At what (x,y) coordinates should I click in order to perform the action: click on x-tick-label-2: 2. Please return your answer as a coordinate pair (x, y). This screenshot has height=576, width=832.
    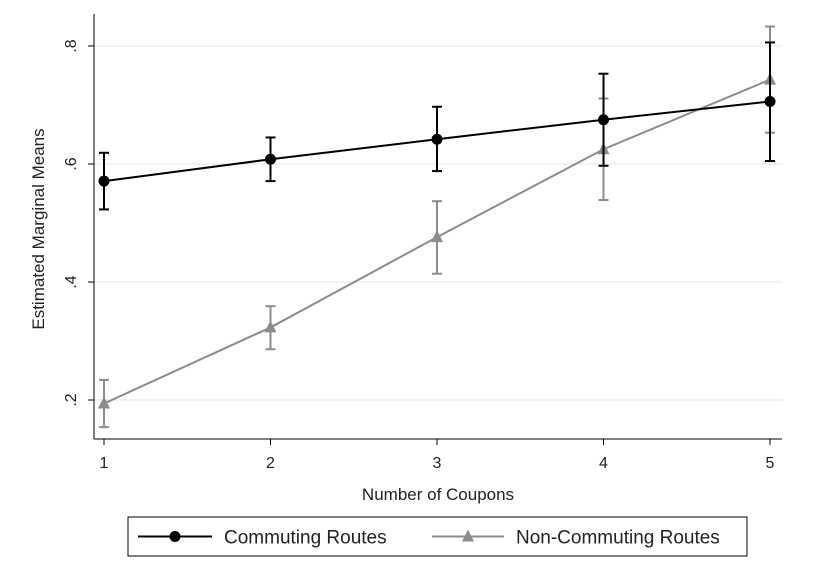
    Looking at the image, I should click on (270, 463).